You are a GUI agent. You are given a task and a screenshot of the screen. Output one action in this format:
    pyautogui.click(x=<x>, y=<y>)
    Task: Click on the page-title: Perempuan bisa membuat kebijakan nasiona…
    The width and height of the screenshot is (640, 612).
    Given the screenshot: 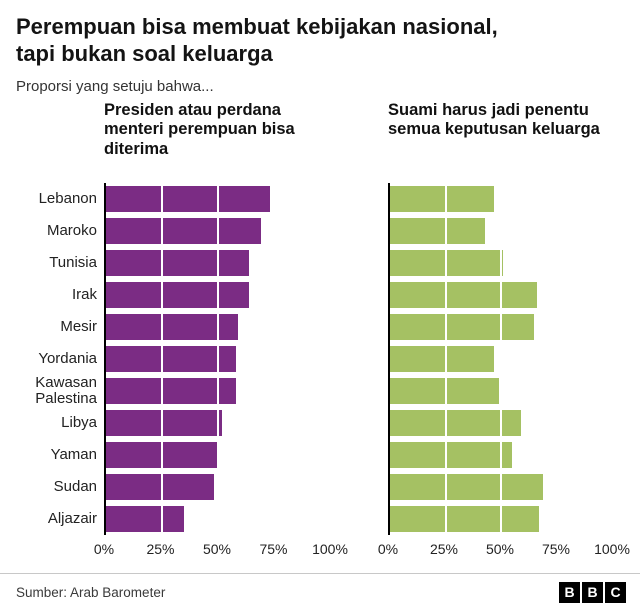 What is the action you would take?
    pyautogui.click(x=257, y=40)
    